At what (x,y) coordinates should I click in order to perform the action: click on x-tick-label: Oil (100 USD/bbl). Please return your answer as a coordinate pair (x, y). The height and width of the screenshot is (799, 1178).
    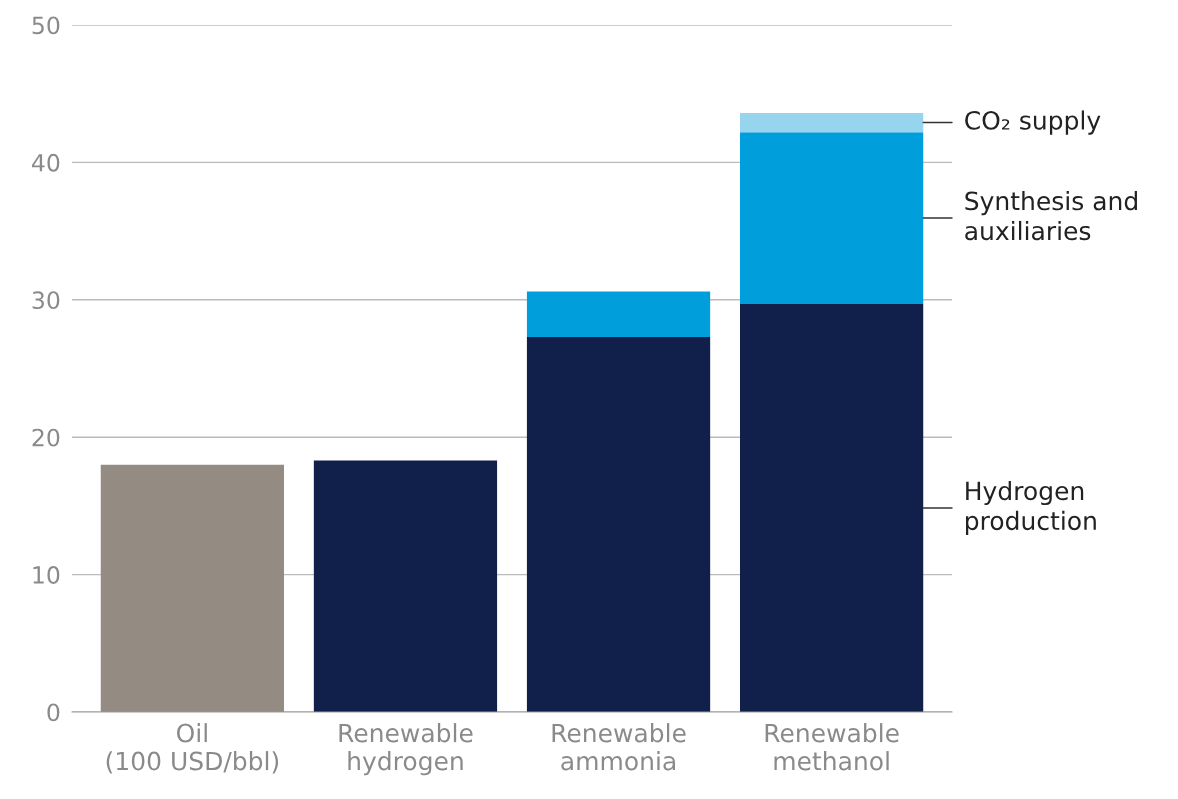
    Looking at the image, I should click on (192, 748).